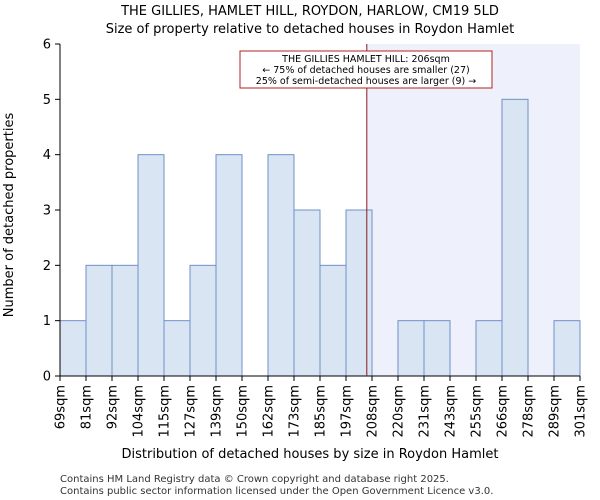 This screenshot has width=600, height=500. What do you see at coordinates (151, 265) in the screenshot?
I see `bar-104sqm` at bounding box center [151, 265].